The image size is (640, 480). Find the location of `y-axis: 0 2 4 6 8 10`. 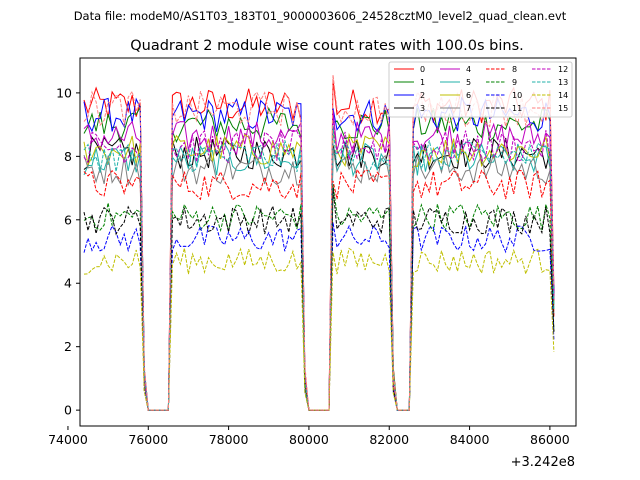

y-axis: 0 2 4 6 8 10 is located at coordinates (68, 251).